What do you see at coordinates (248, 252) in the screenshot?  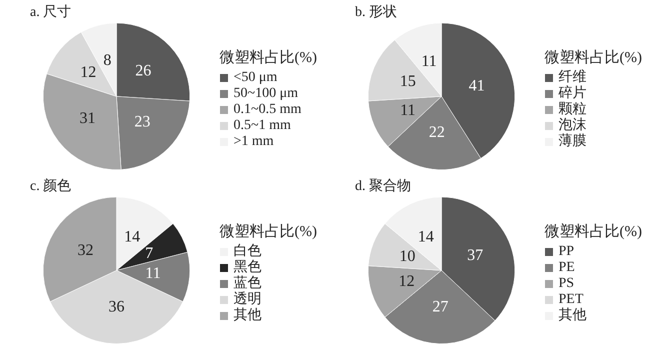 I see `legend-label: 白色` at bounding box center [248, 252].